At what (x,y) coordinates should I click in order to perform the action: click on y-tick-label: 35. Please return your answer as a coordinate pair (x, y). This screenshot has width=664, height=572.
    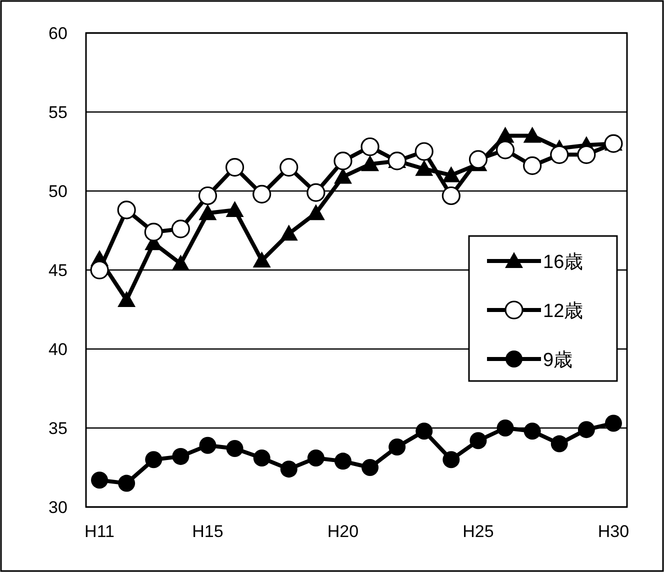
    Looking at the image, I should click on (58, 428).